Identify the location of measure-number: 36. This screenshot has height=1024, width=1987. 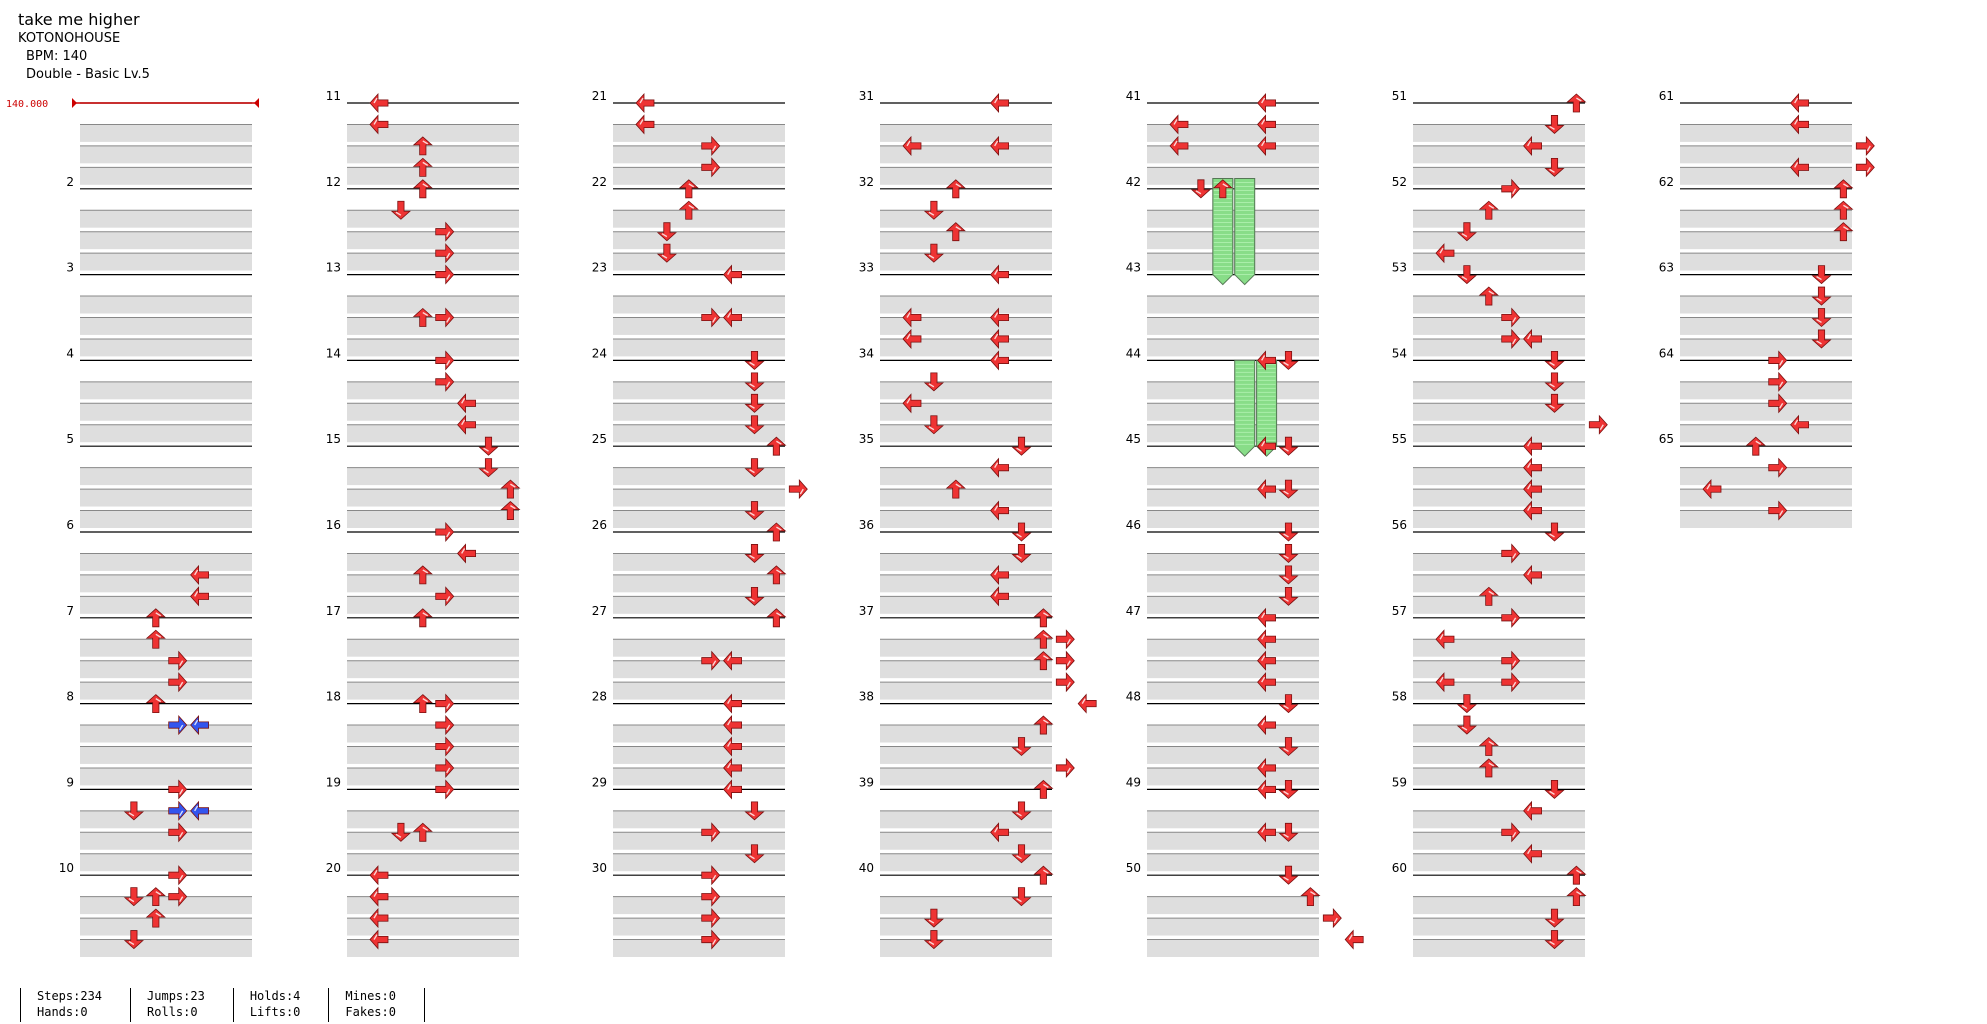
(866, 525).